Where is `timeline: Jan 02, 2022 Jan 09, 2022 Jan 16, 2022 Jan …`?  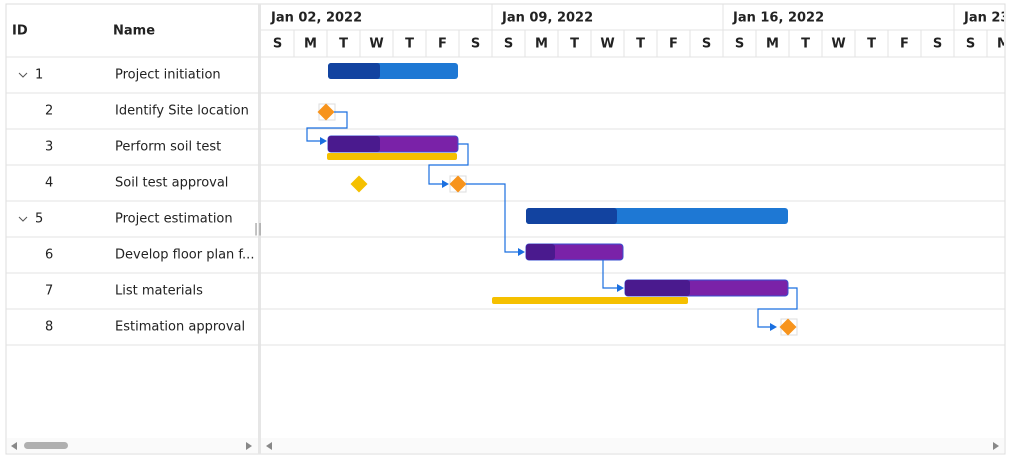
timeline: Jan 02, 2022 Jan 09, 2022 Jan 16, 2022 Jan … is located at coordinates (635, 30).